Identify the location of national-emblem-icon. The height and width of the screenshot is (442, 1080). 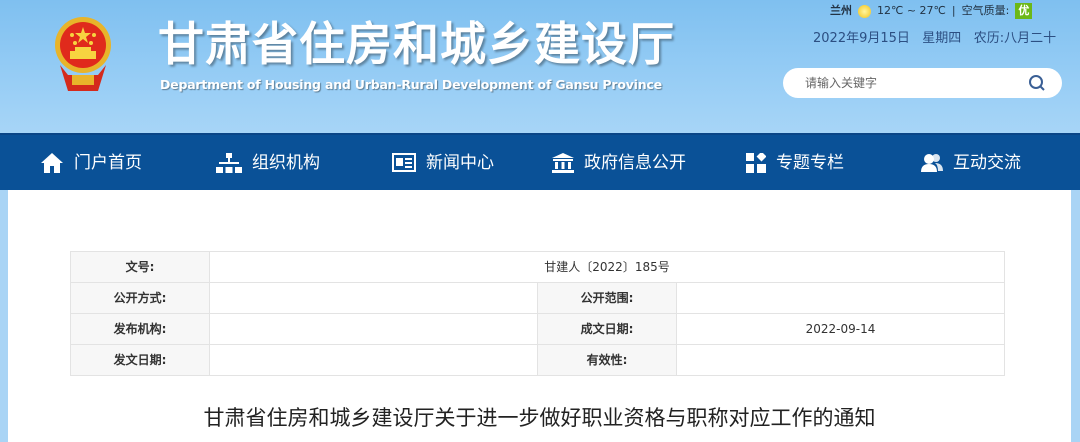
(83, 54).